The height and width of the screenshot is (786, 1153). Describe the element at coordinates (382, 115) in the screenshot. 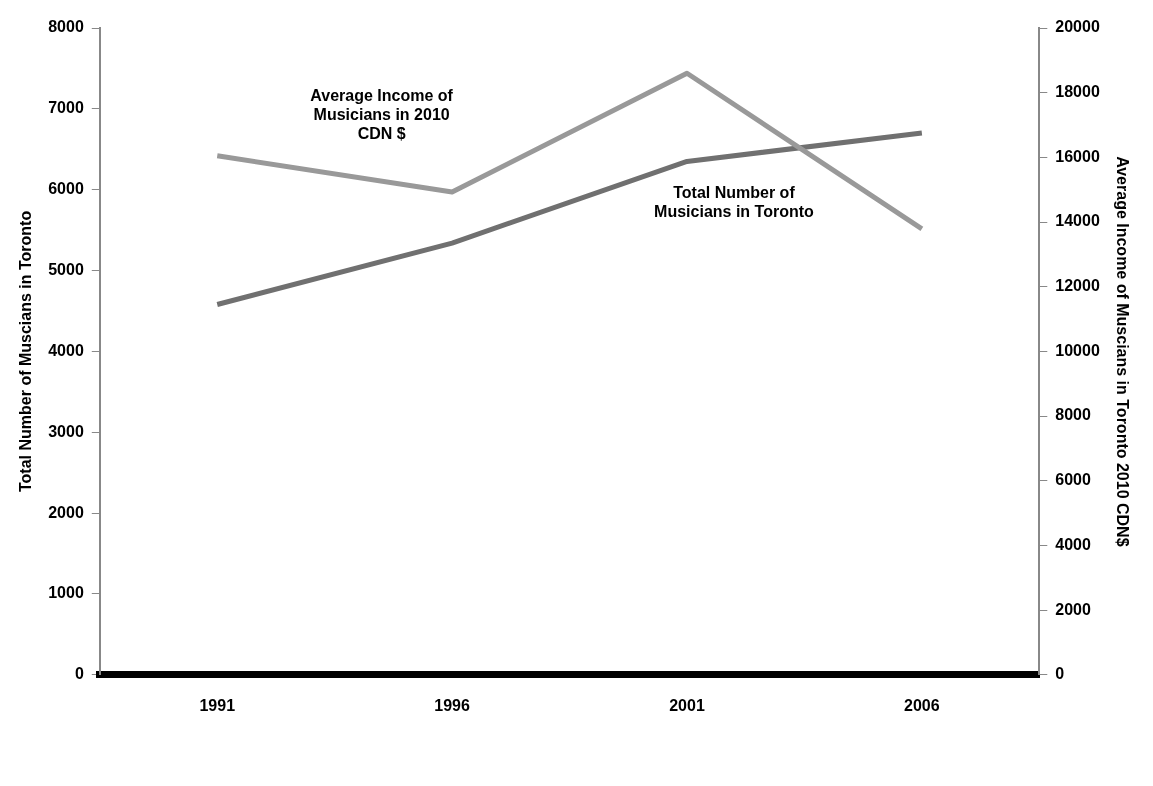

I see `series-label: Average Income of Musicians in 2010 CDN $` at that location.